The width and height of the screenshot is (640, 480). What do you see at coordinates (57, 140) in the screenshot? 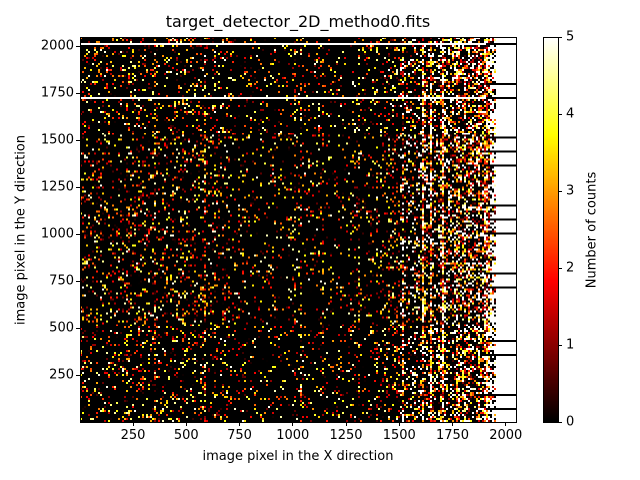
I see `y-tick-label: 1500` at bounding box center [57, 140].